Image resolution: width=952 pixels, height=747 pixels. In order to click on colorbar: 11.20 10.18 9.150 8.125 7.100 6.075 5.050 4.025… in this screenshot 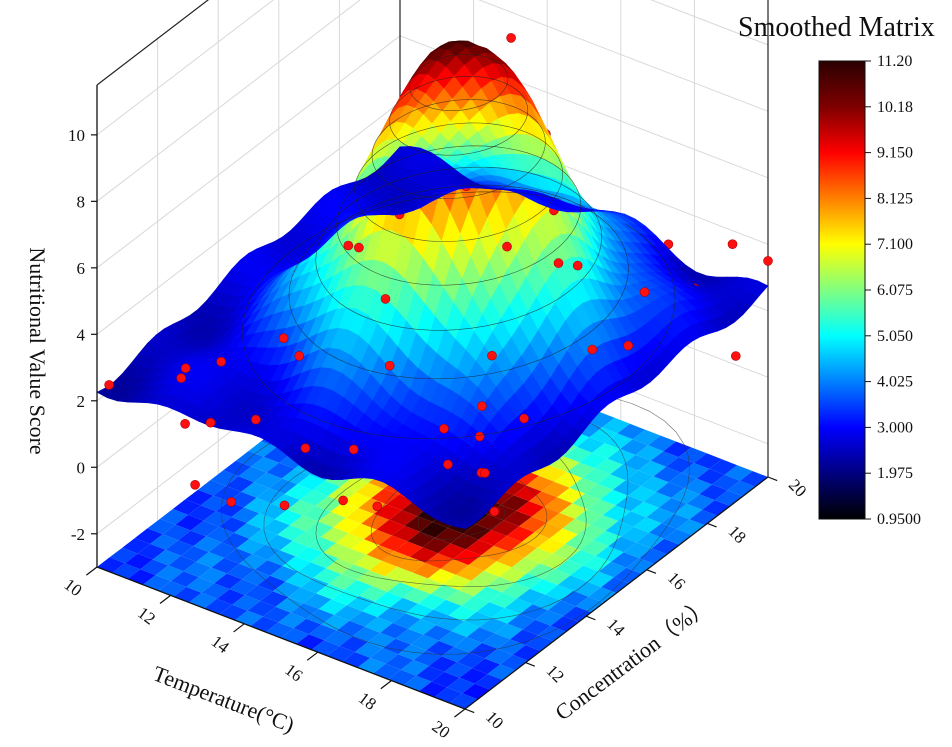, I will do `click(869, 290)`.